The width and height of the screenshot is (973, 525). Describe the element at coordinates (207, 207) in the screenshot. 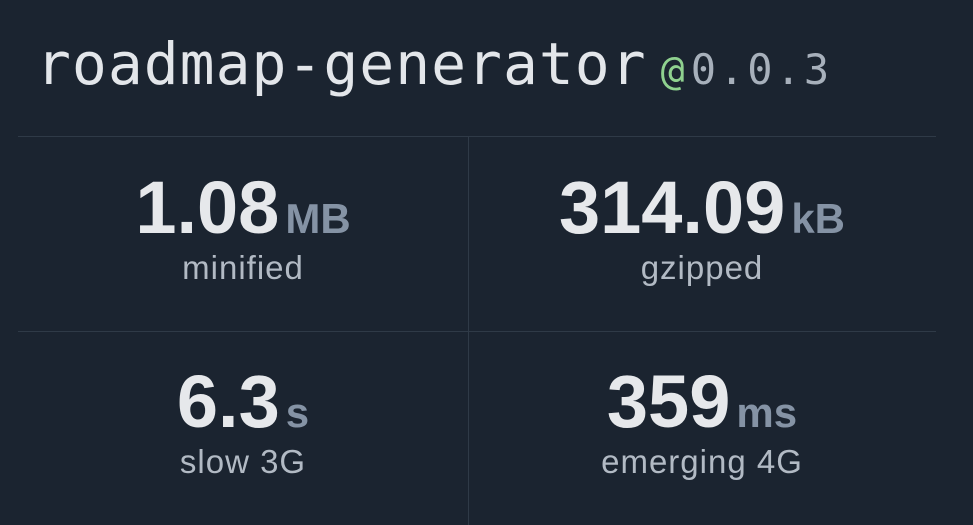

I see `stat-value: 1.08` at that location.